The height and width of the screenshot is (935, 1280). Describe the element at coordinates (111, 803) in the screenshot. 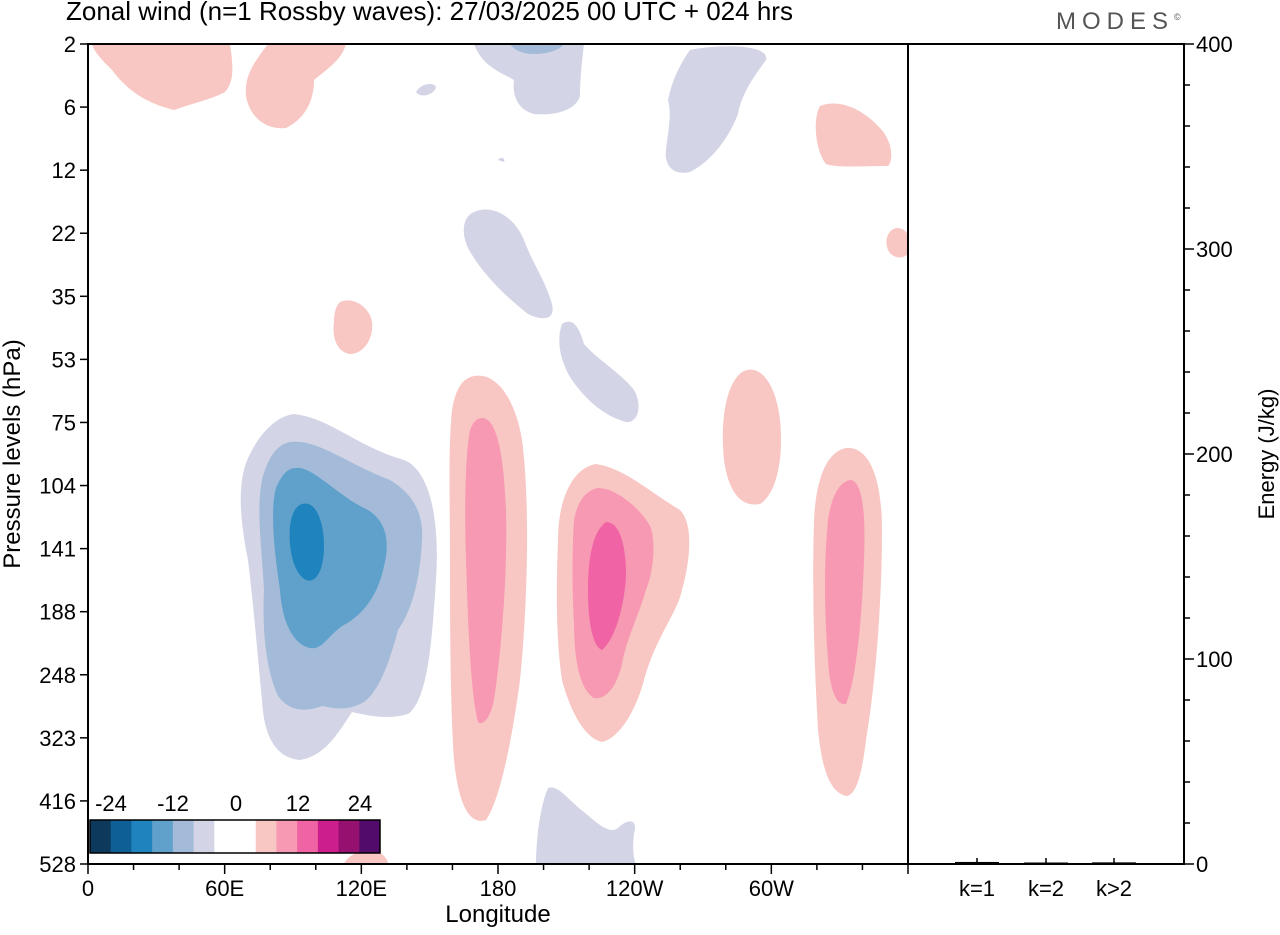

I see `colorbar-label: -24` at that location.